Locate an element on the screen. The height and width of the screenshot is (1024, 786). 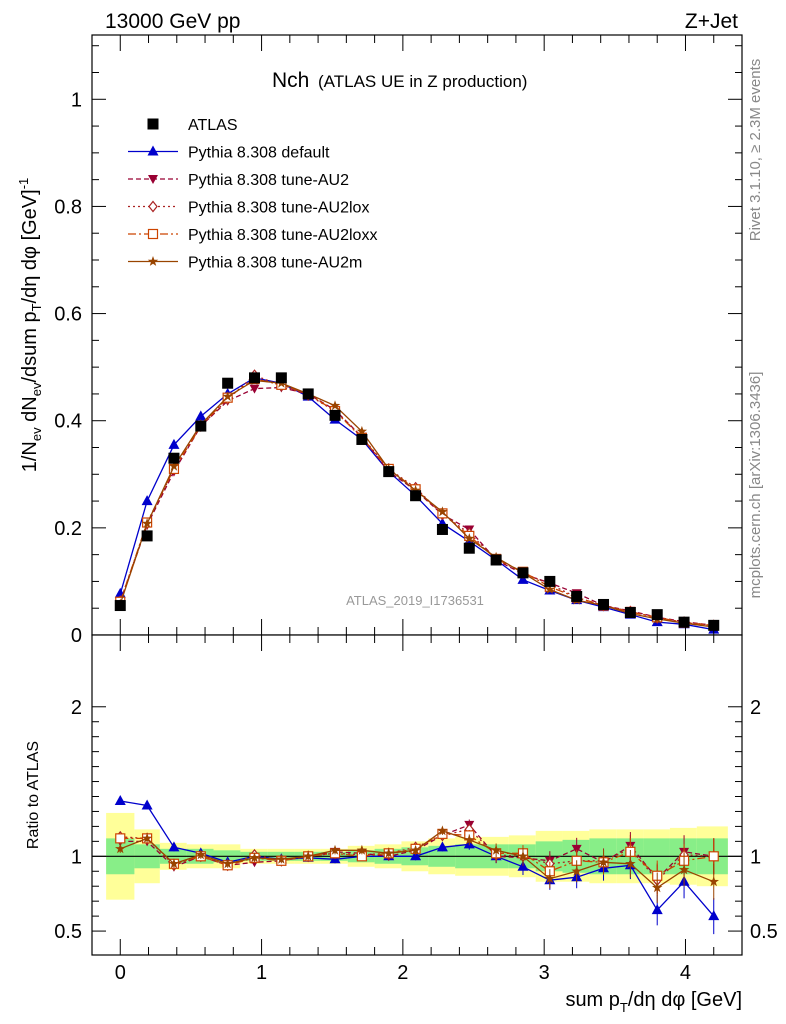
main-y-tick-label: 0.4 is located at coordinates (68, 422).